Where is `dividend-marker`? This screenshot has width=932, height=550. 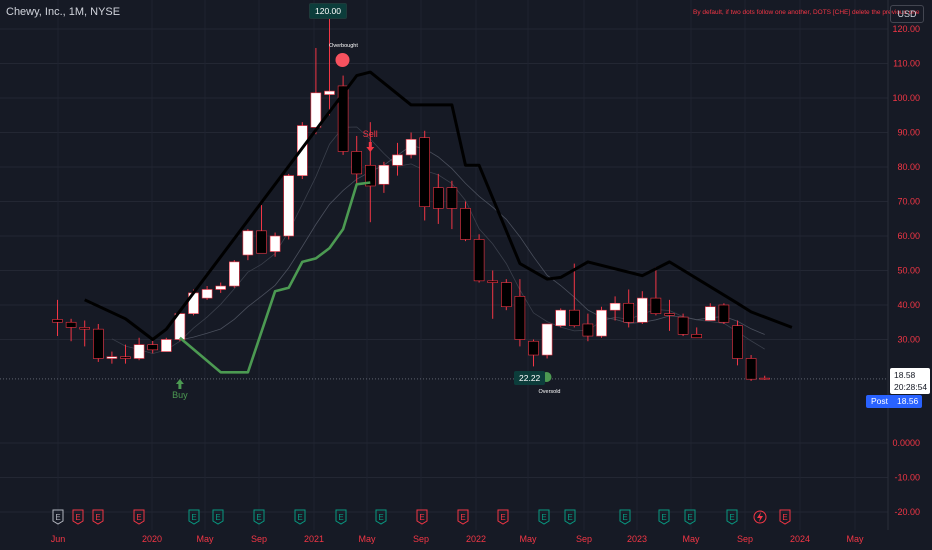
dividend-marker is located at coordinates (760, 517).